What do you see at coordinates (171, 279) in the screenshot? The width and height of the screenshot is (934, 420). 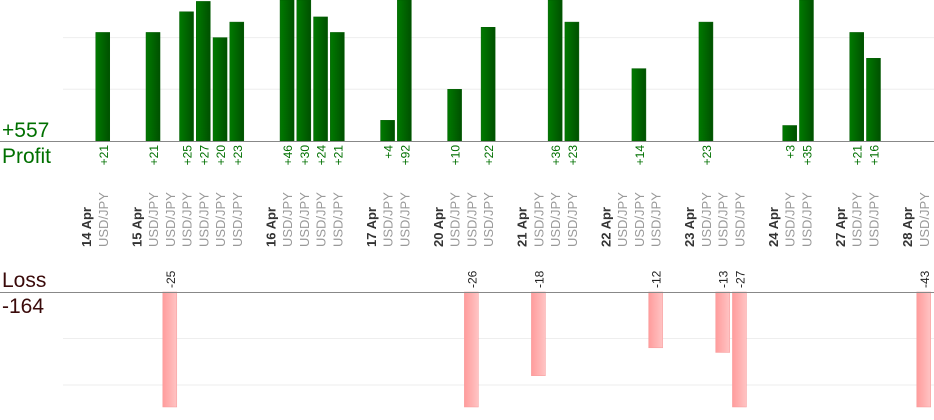 I see `loss-value-label: -25` at bounding box center [171, 279].